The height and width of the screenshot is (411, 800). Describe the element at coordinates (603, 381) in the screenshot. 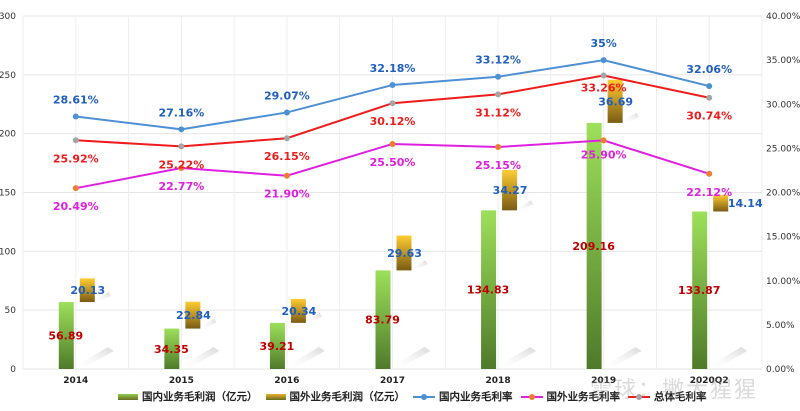

I see `x-tick-label: 2019` at that location.